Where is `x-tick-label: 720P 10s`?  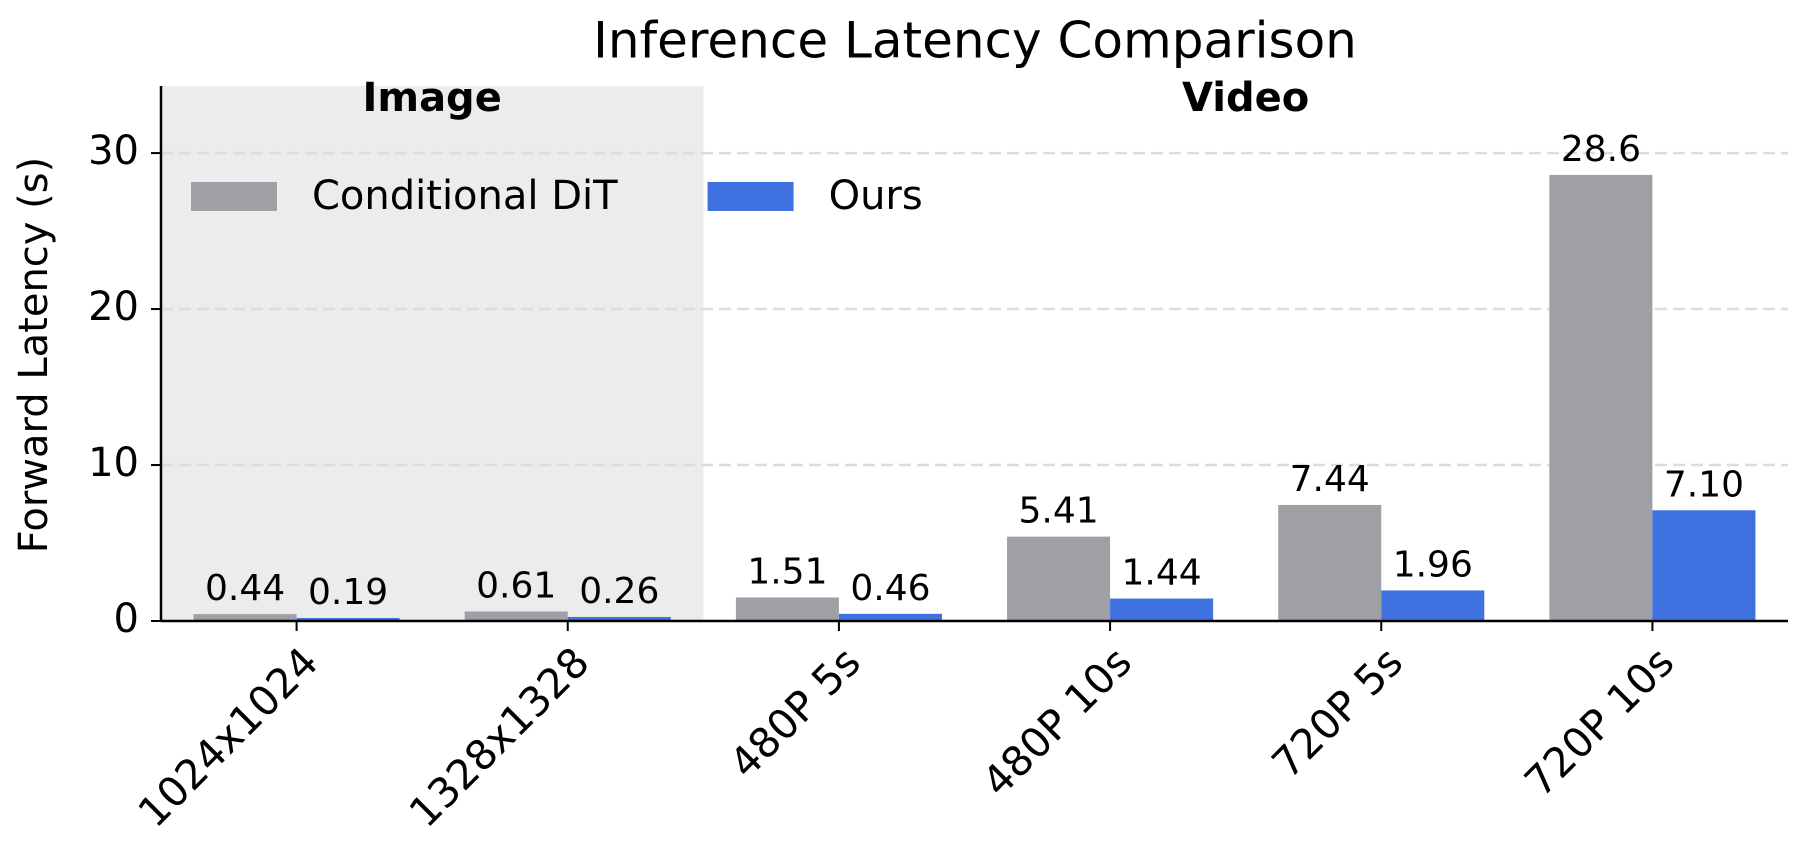 x-tick-label: 720P 10s is located at coordinates (1599, 722).